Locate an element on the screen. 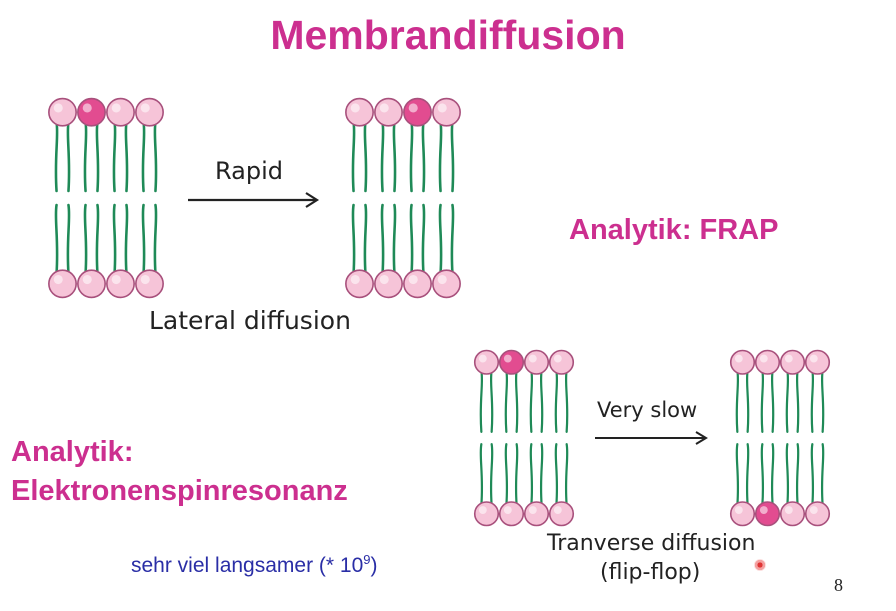 Image resolution: width=896 pixels, height=611 pixels. label-elektronenspinresonanz: Elektronenspinresonanz is located at coordinates (179, 491).